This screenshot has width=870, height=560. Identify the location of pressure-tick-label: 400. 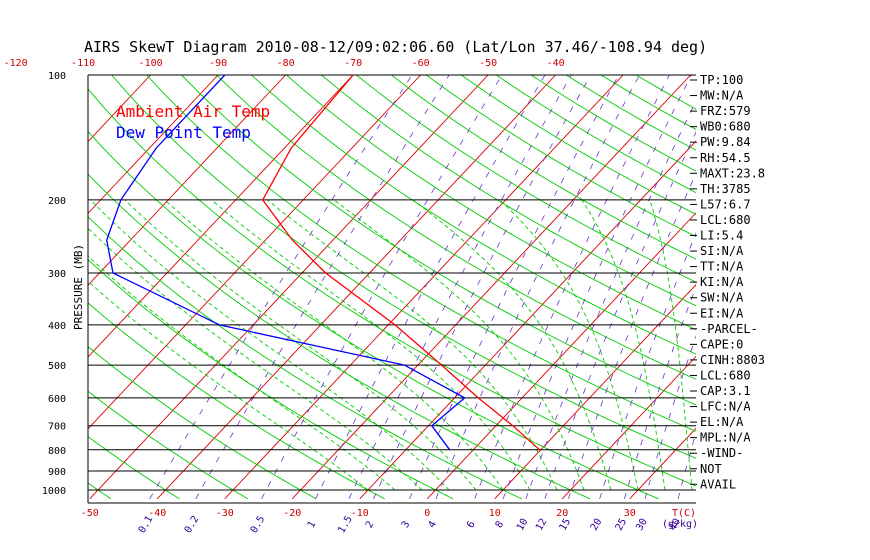
(57, 326).